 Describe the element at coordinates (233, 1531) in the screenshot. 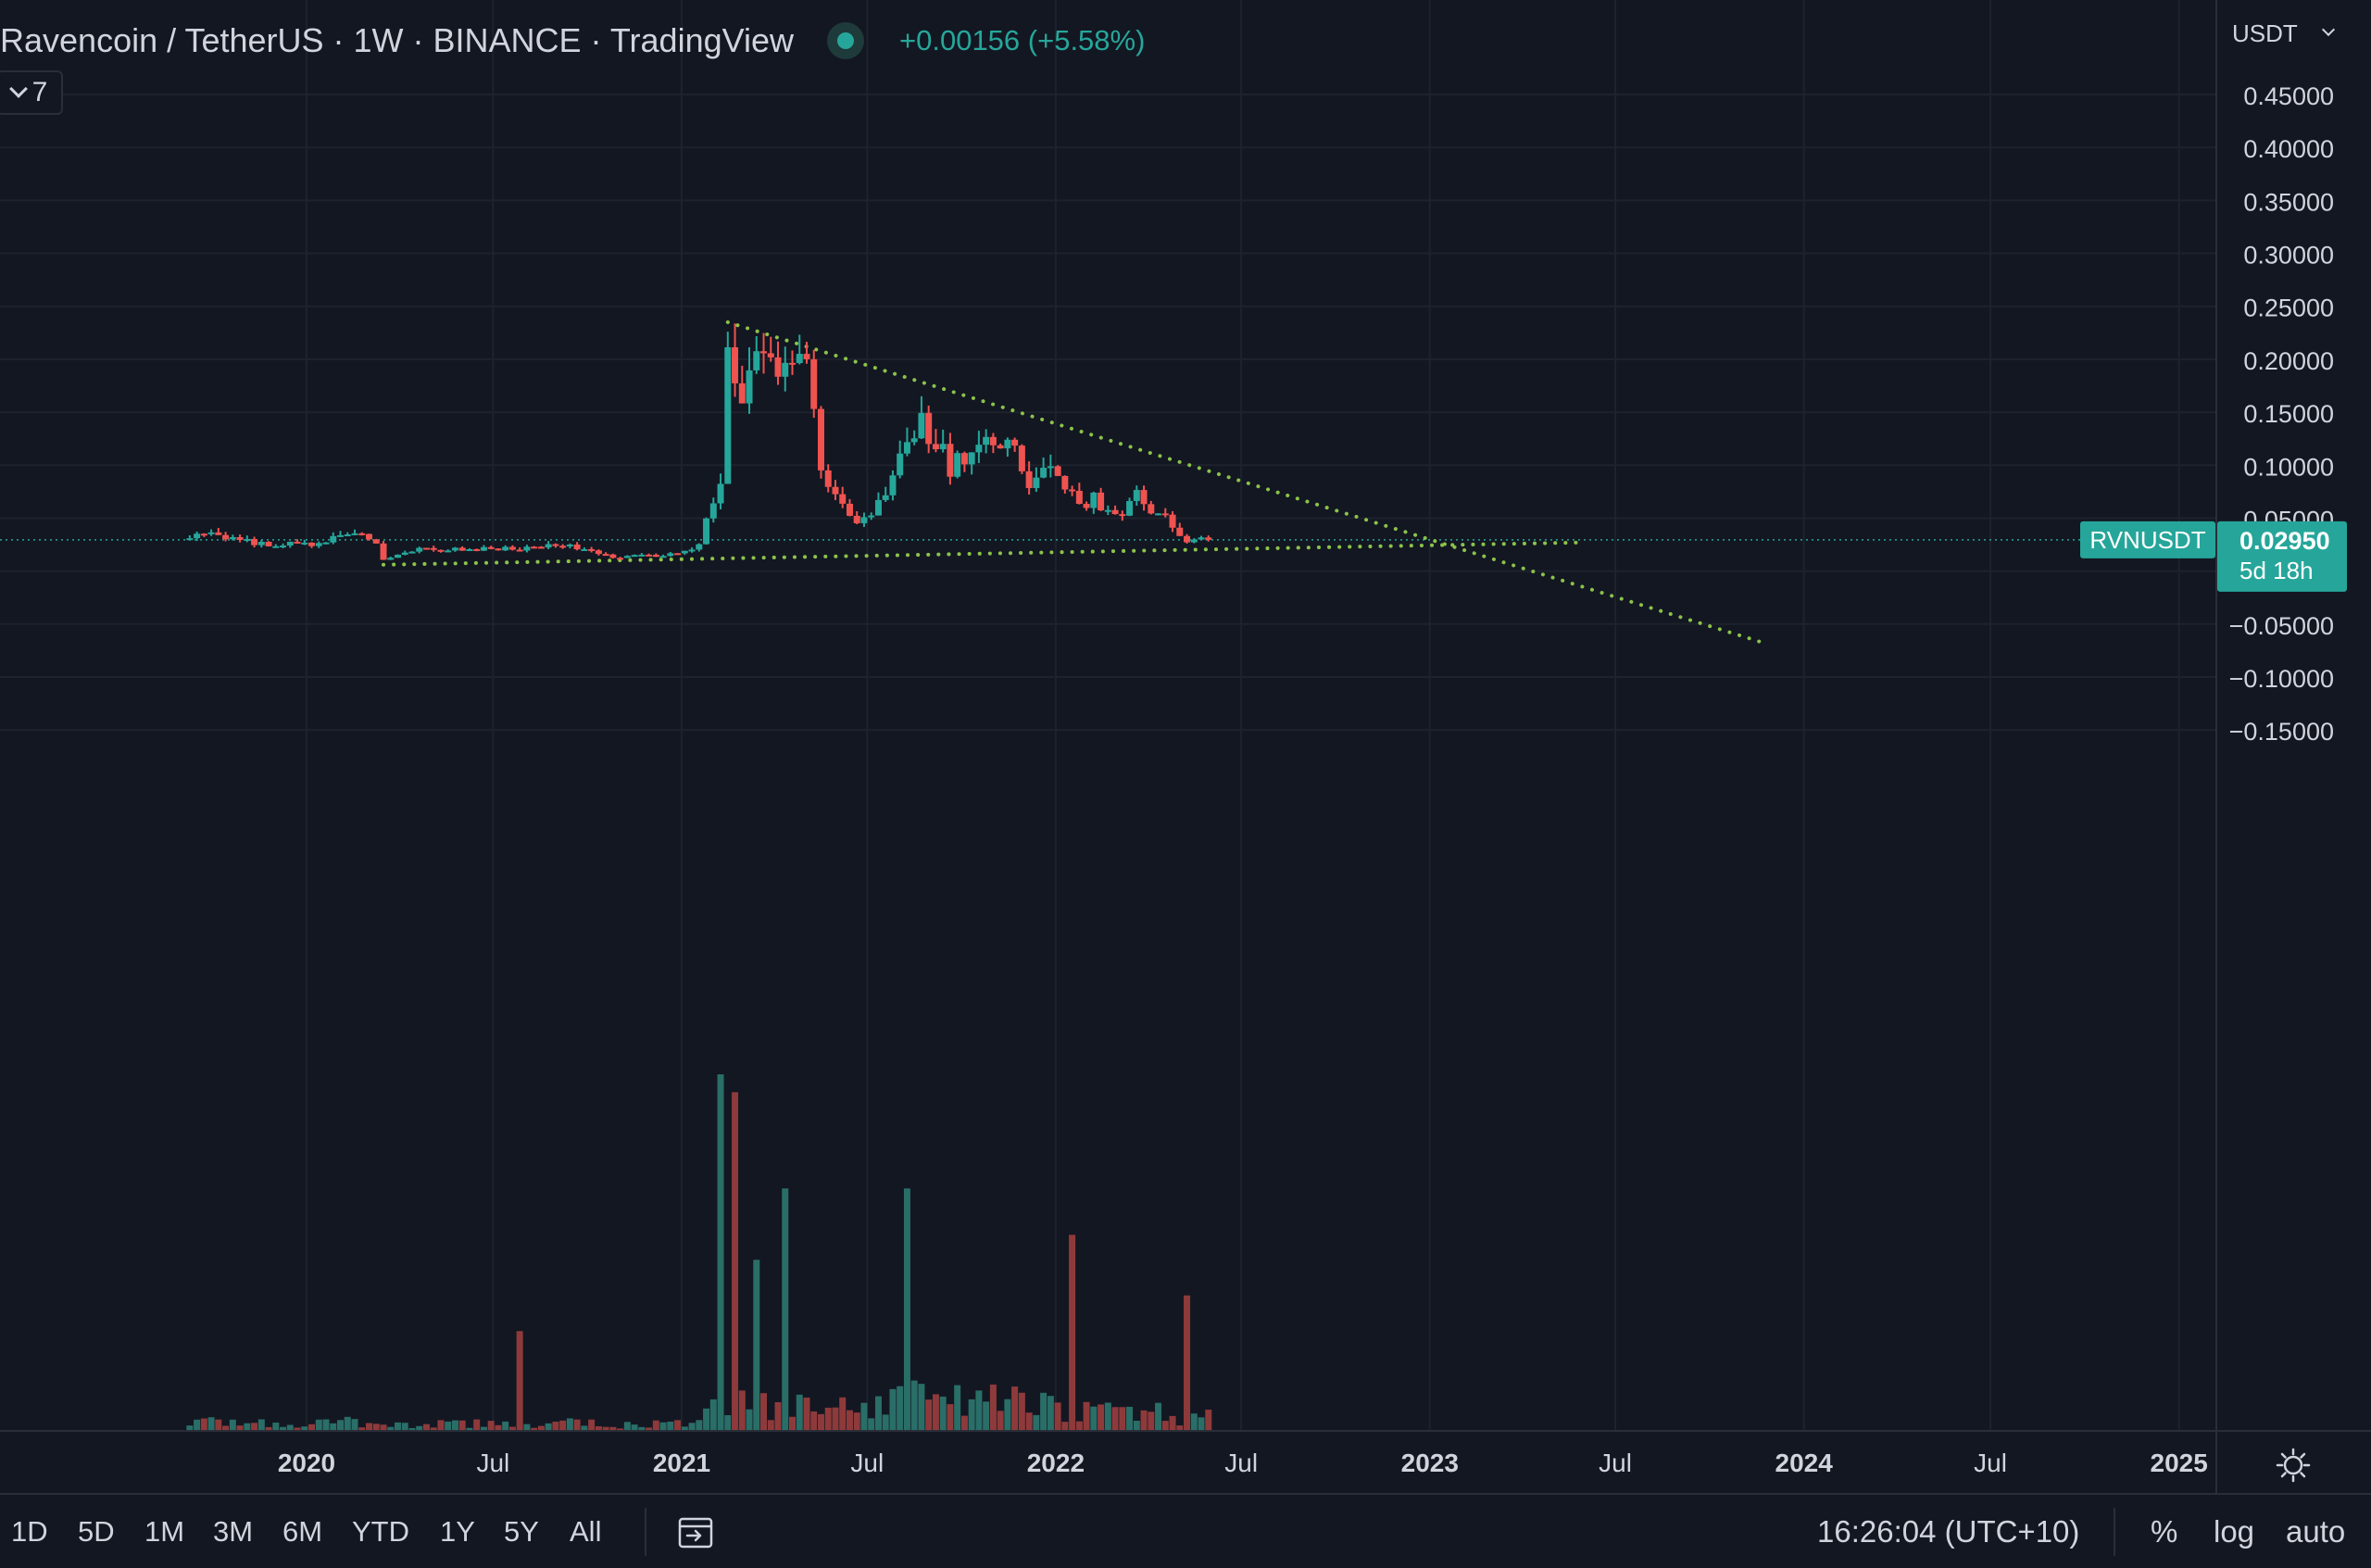

I see `range-3m: 3M` at that location.